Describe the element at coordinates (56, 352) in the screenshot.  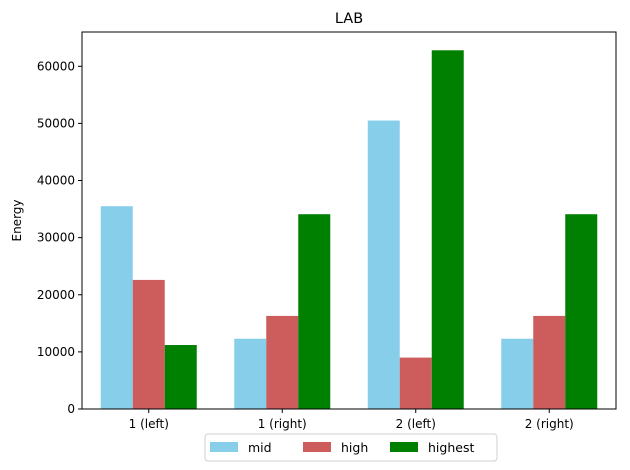
I see `y-tick-label: 10000` at that location.